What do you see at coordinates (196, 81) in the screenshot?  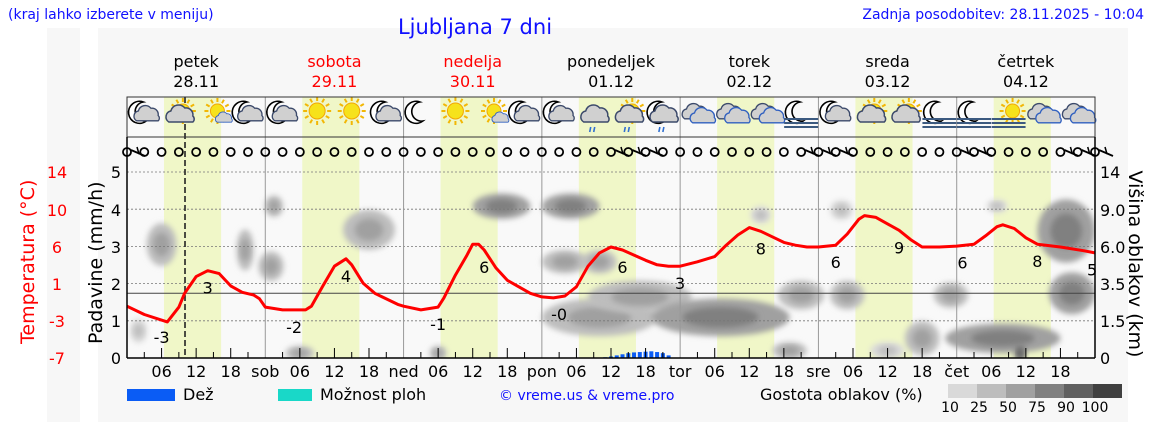 I see `day-date: 28.11` at bounding box center [196, 81].